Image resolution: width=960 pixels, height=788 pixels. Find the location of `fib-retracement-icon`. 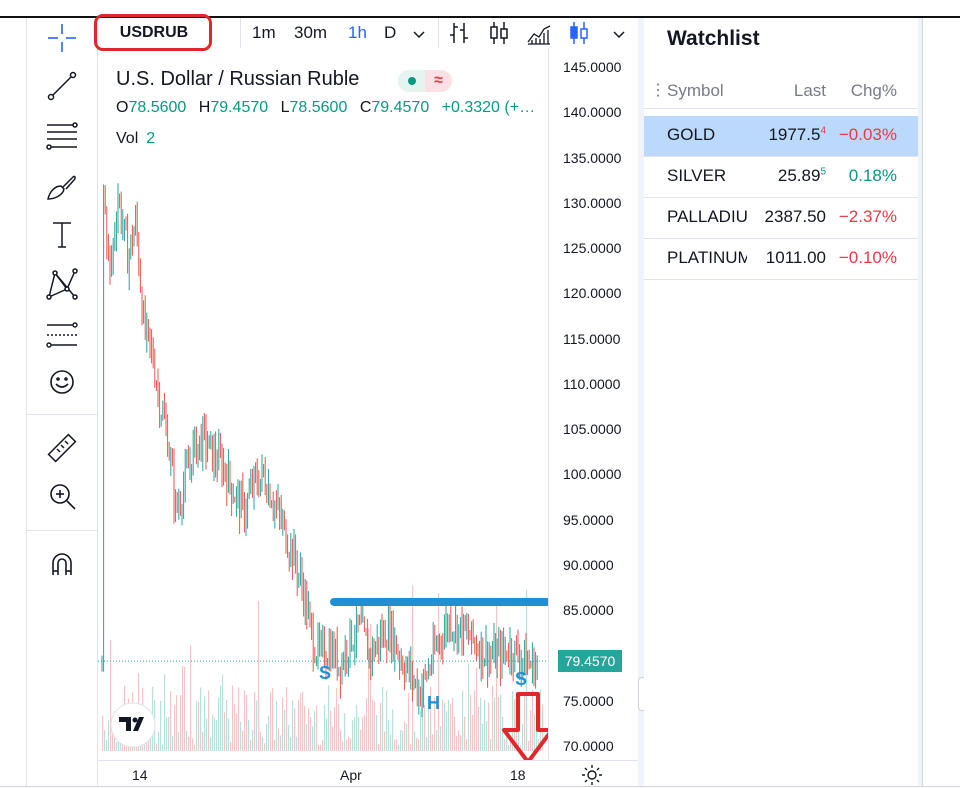

fib-retracement-icon is located at coordinates (62, 136).